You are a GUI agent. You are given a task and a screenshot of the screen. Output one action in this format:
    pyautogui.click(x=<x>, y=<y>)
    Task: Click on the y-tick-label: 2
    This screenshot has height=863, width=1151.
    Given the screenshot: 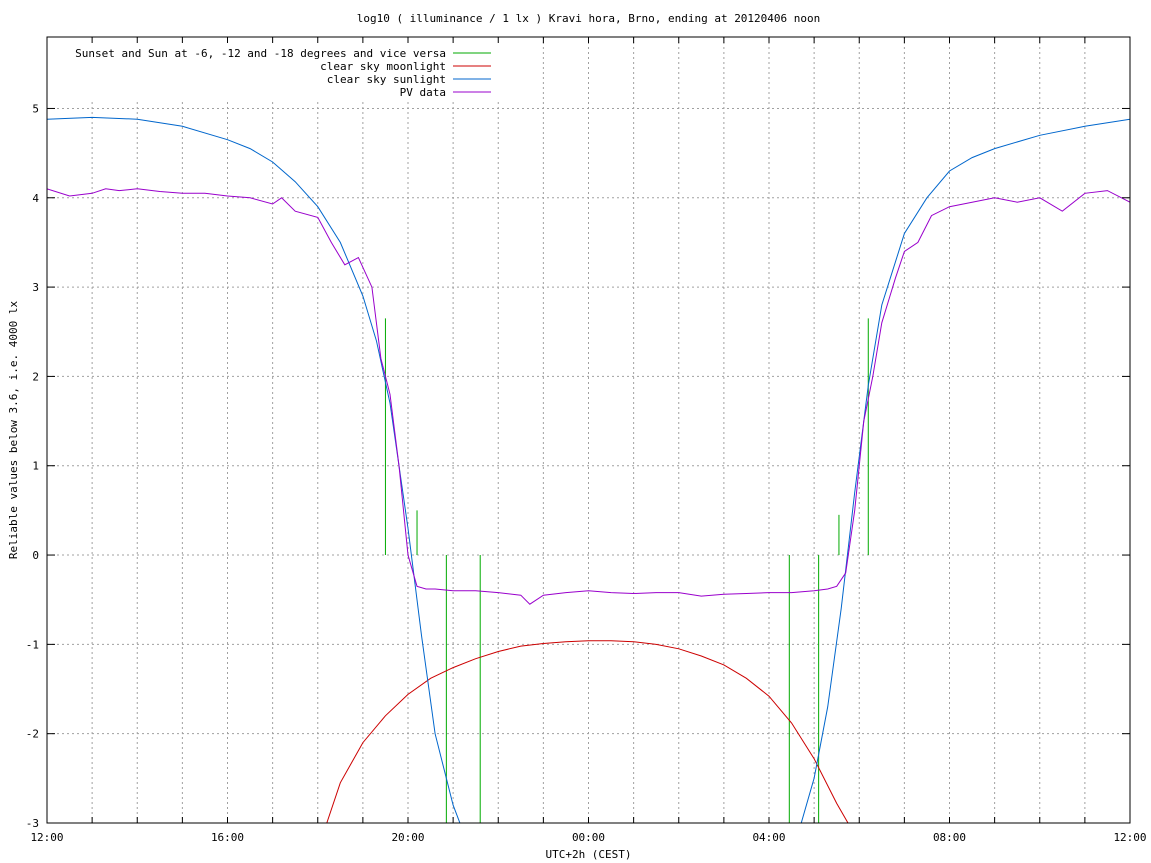 What is the action you would take?
    pyautogui.click(x=35, y=376)
    